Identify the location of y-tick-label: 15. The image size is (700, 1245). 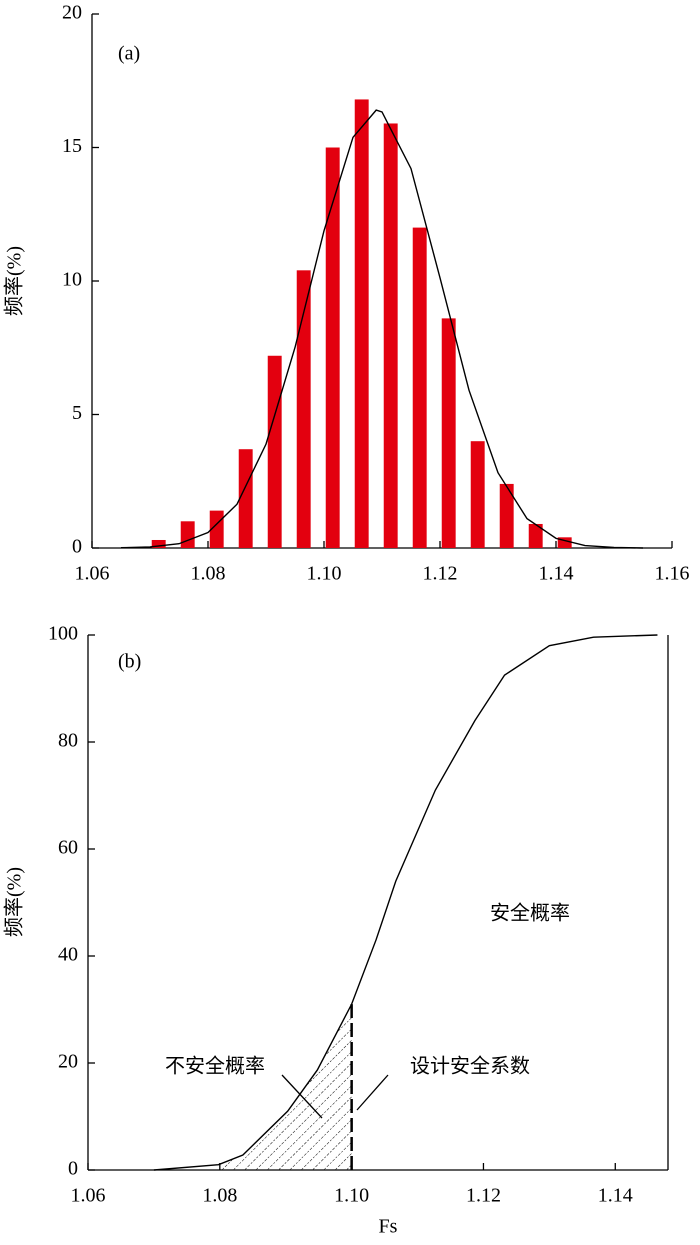
(72, 146).